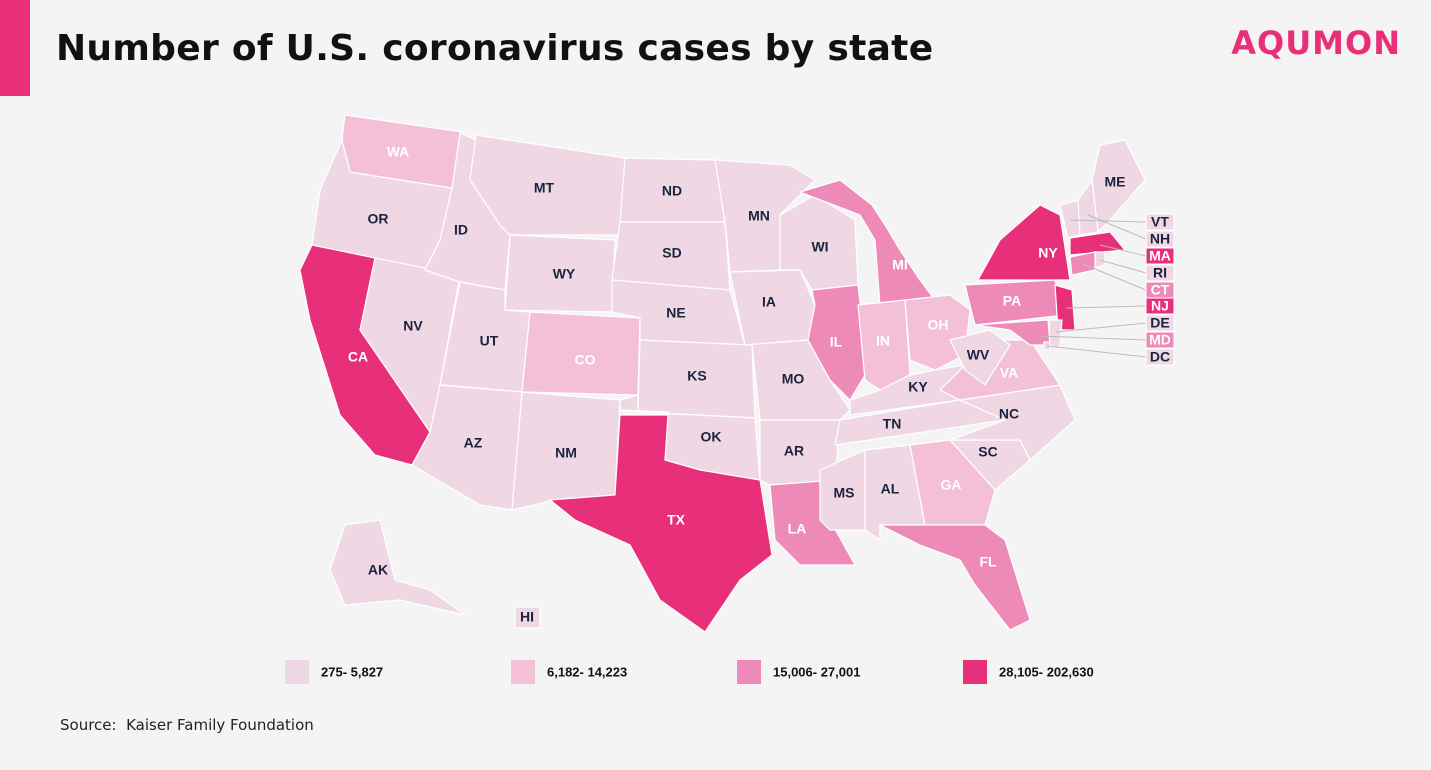 The height and width of the screenshot is (770, 1431). What do you see at coordinates (951, 485) in the screenshot?
I see `state-label: GA` at bounding box center [951, 485].